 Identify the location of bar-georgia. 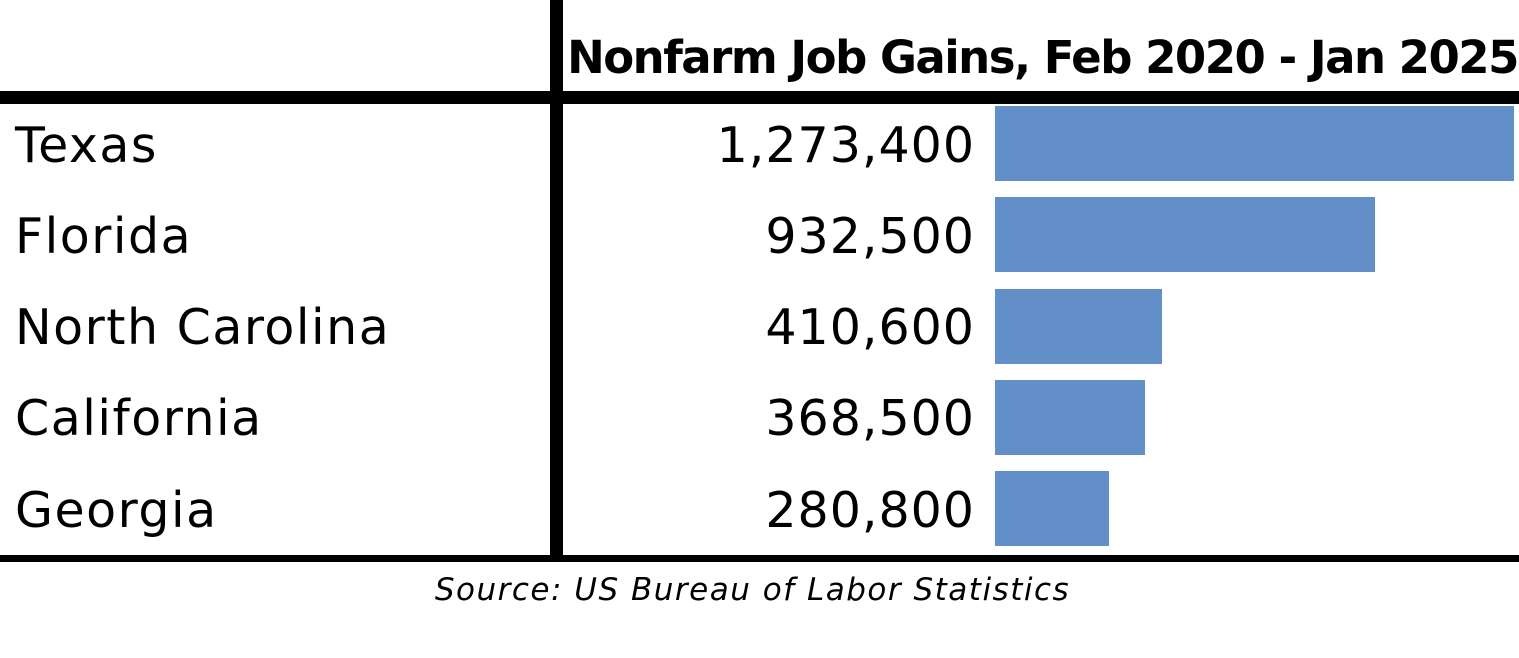
(1052, 509).